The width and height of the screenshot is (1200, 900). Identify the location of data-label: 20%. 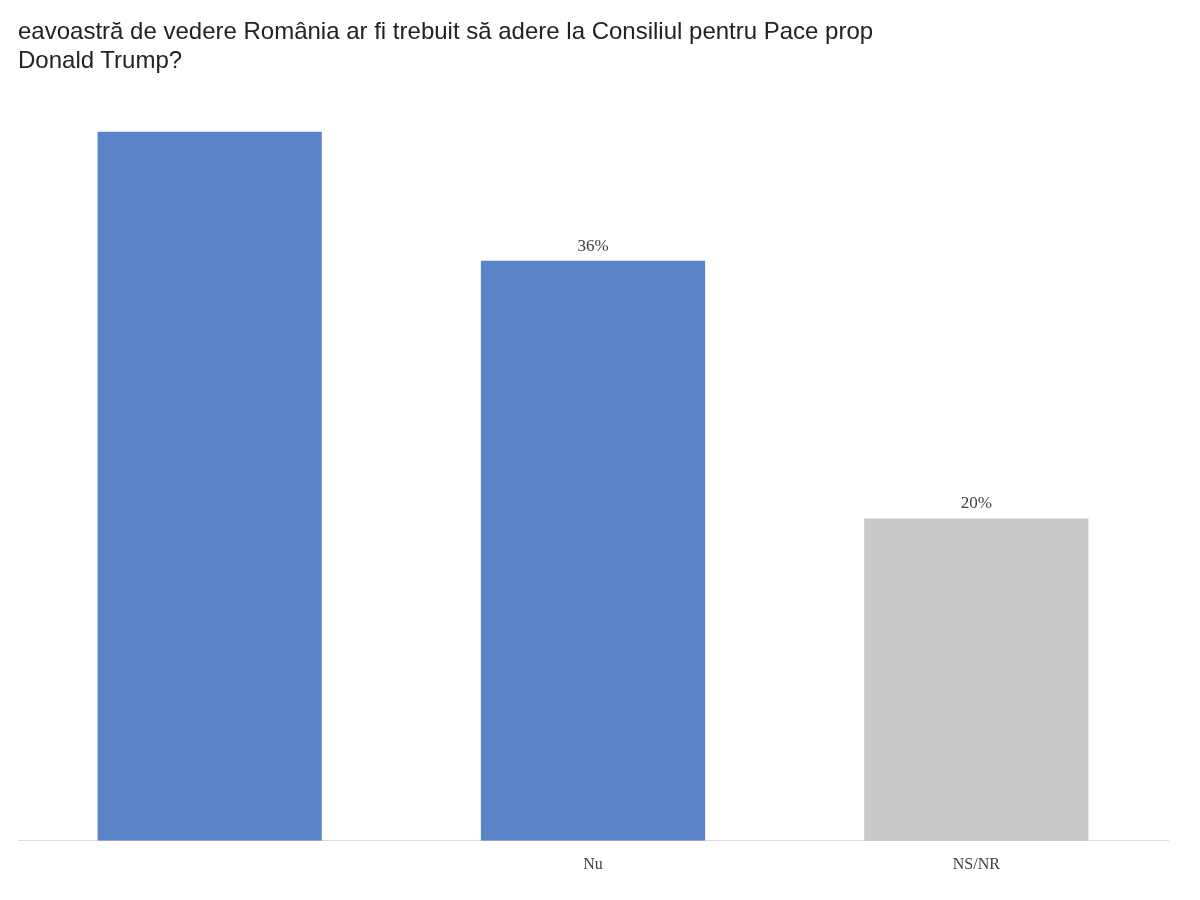
(976, 503).